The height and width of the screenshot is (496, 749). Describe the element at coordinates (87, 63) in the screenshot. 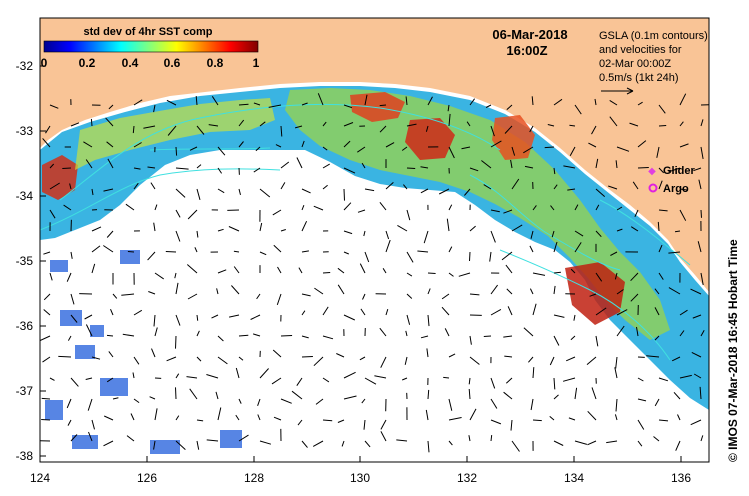

I see `colorbar-tick: 0.2` at that location.